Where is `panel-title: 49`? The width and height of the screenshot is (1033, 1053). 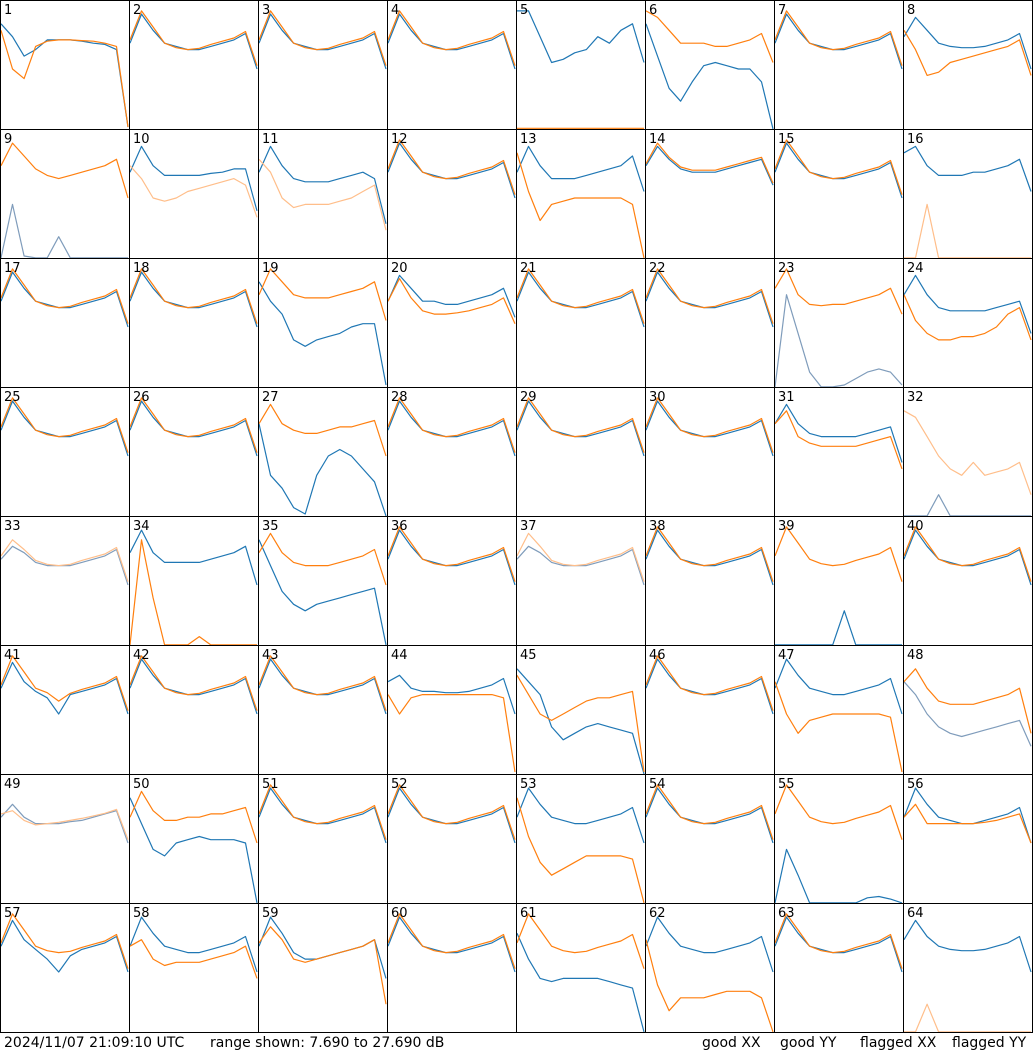 panel-title: 49 is located at coordinates (12, 784).